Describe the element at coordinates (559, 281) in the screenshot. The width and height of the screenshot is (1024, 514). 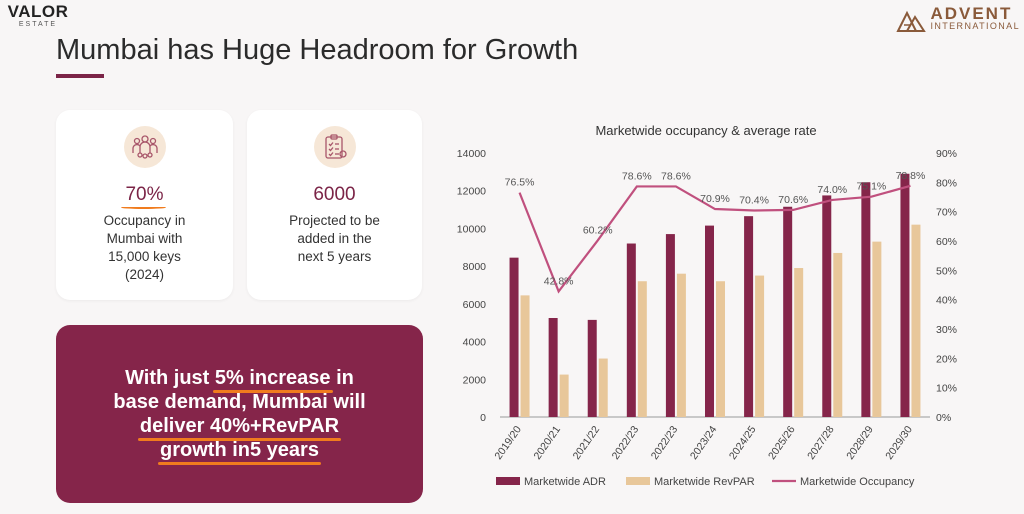
I see `occupancy-label: 42.8%` at that location.